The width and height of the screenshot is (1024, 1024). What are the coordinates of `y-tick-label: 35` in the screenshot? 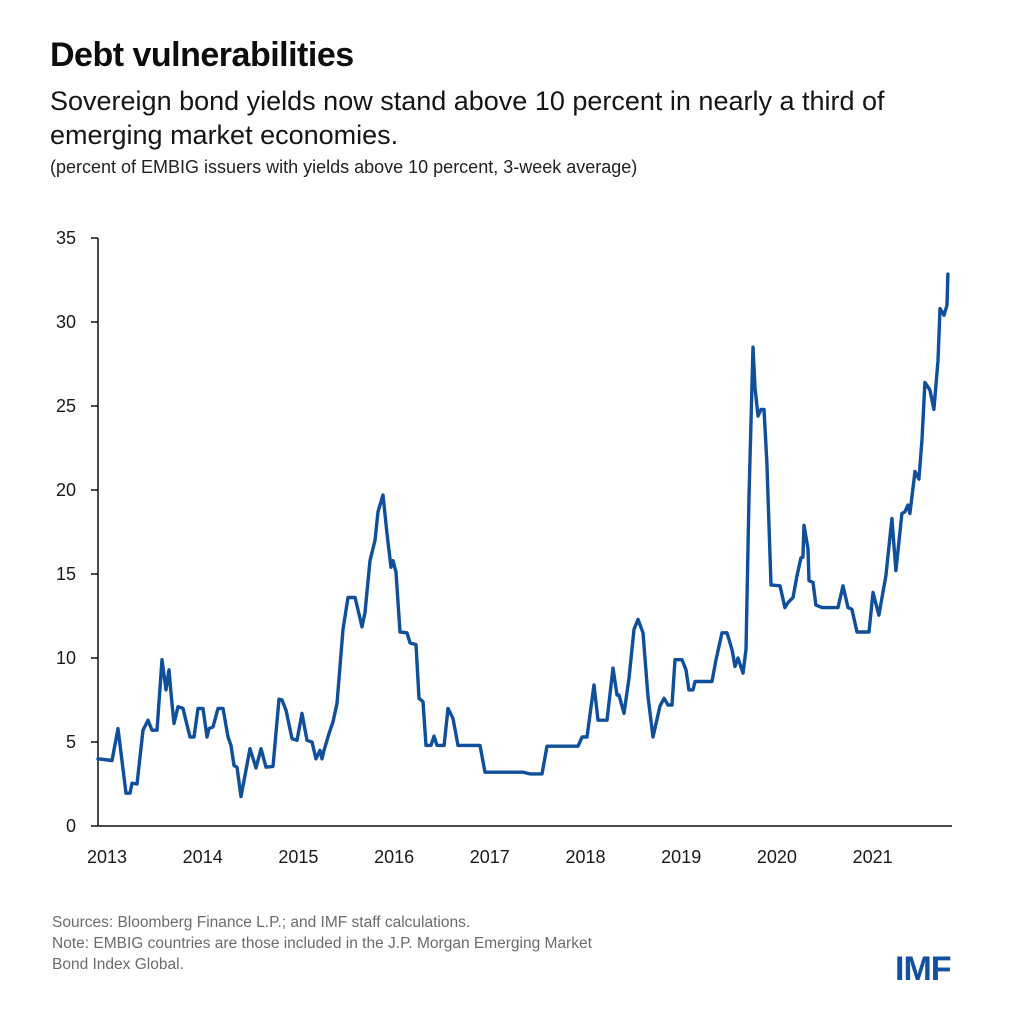 It's located at (66, 238).